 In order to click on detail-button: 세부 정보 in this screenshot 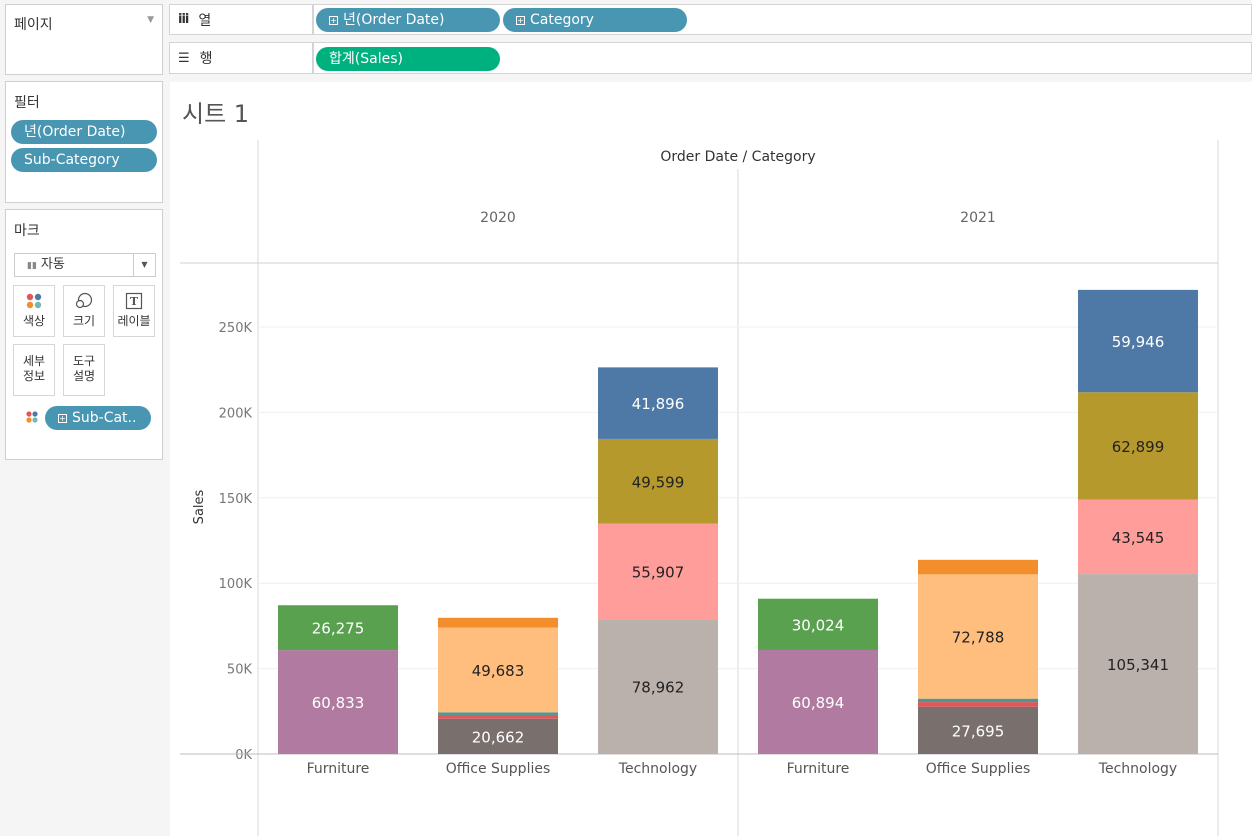, I will do `click(34, 370)`.